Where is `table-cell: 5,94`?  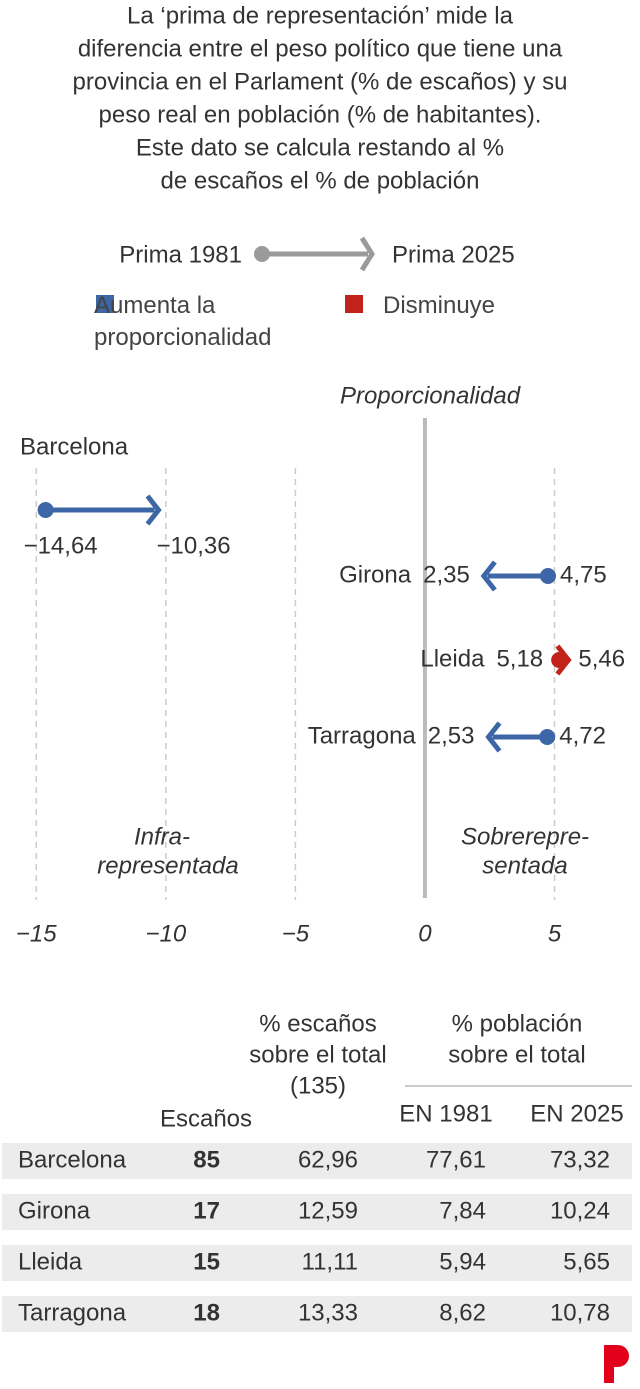 table-cell: 5,94 is located at coordinates (462, 1261).